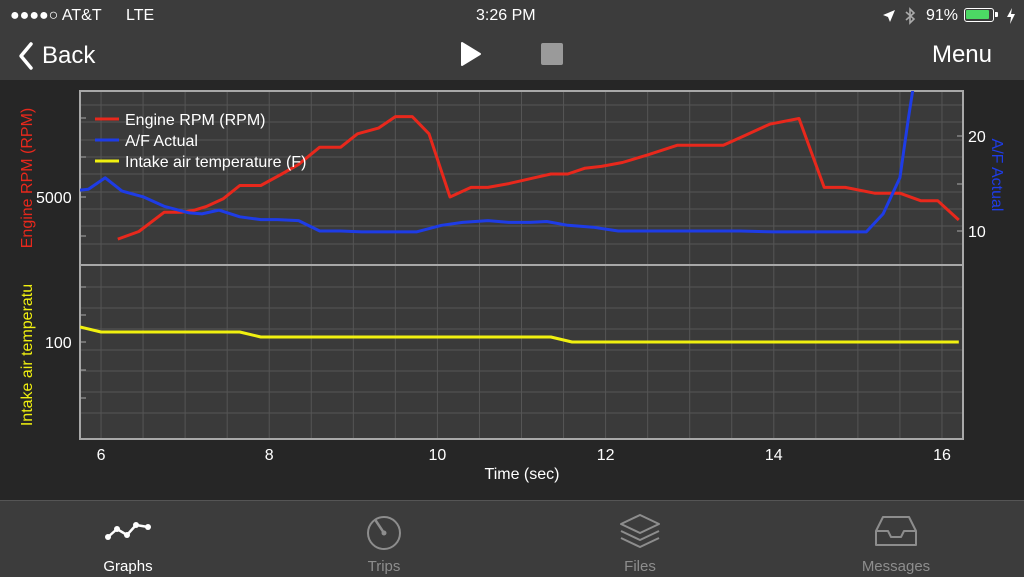 This screenshot has height=577, width=1024. I want to click on x-tick-label: 10, so click(438, 455).